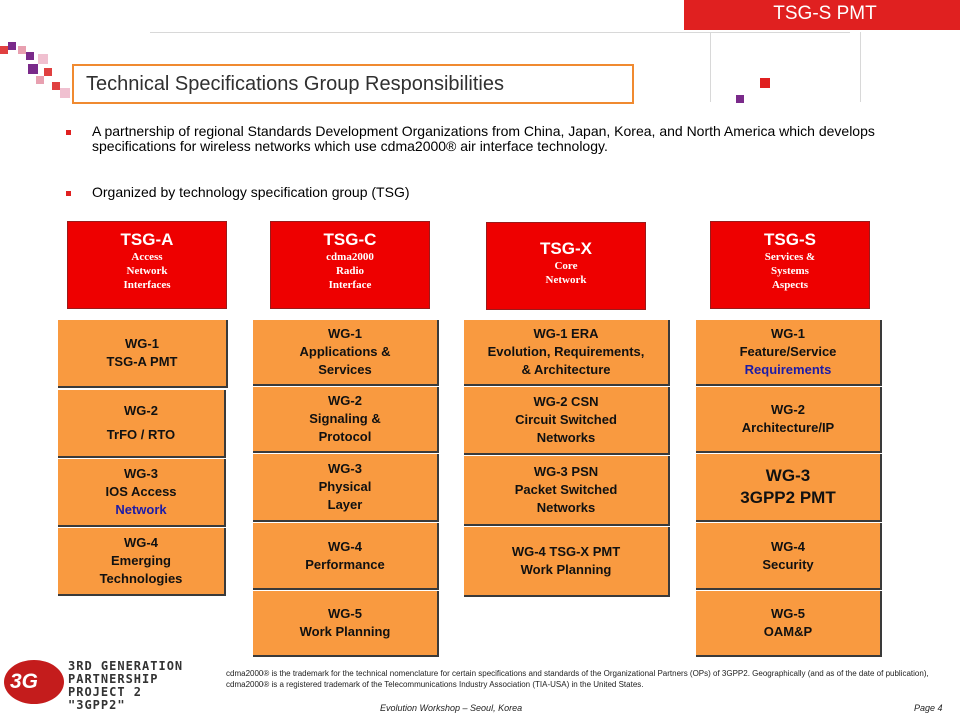 The image size is (960, 720). Describe the element at coordinates (500, 32) in the screenshot. I see `top-rule` at that location.